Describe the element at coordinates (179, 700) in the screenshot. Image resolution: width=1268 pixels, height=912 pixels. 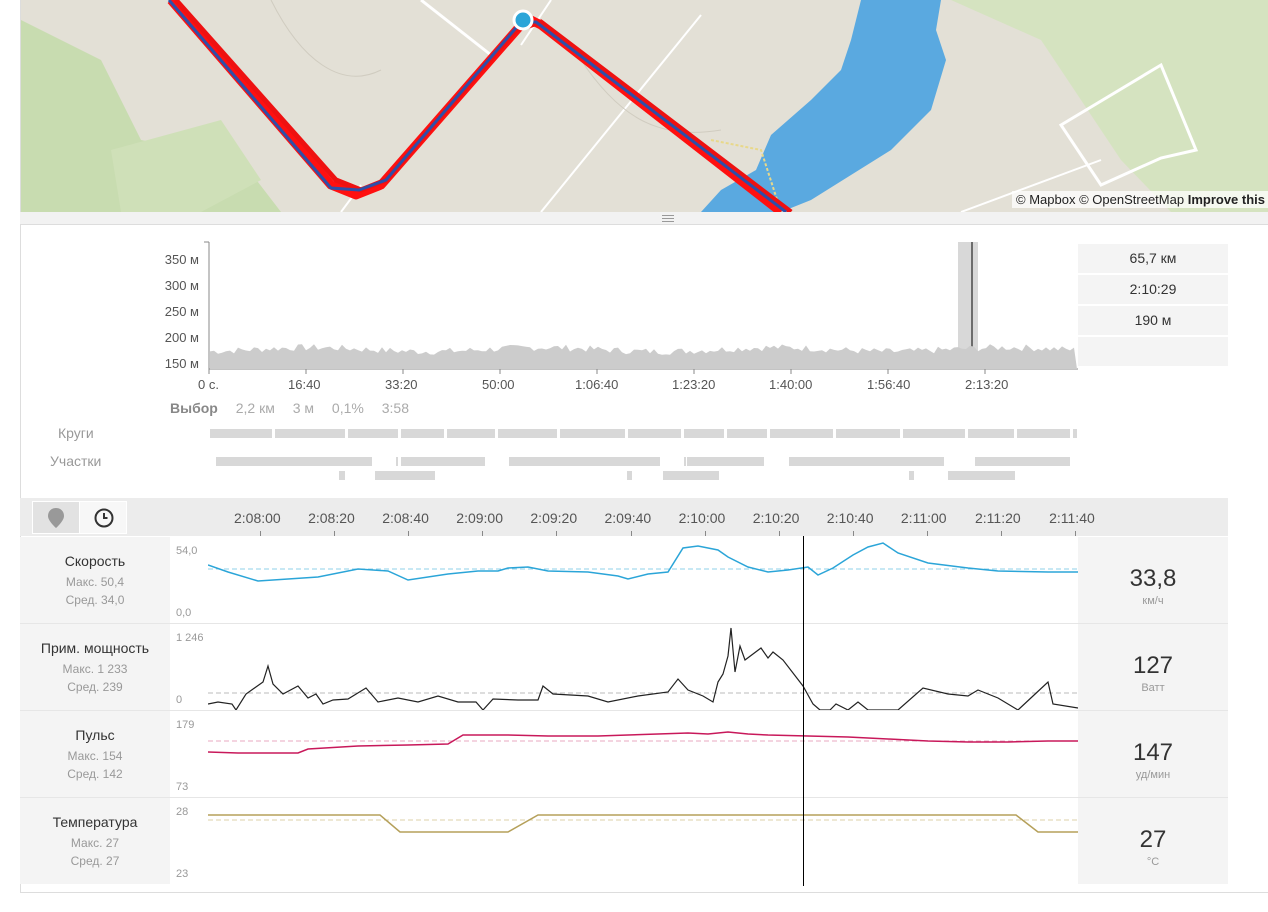
I see `axis-min: 0` at that location.